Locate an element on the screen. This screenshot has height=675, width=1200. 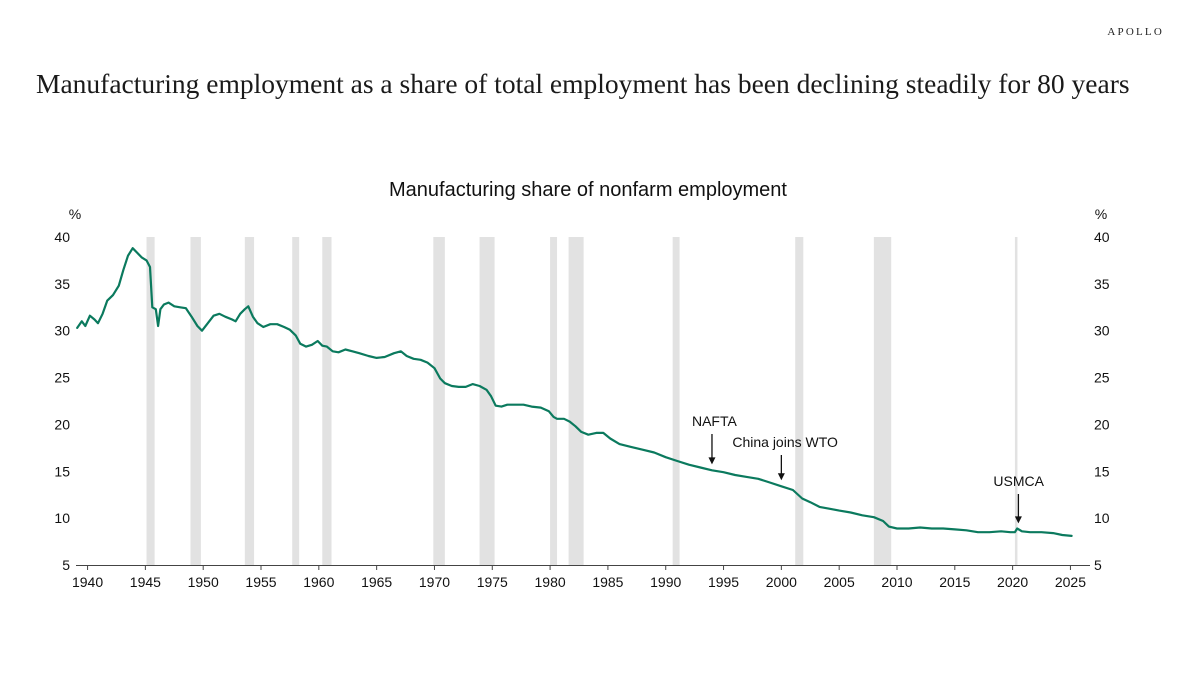
y-tick-label-right: 40 is located at coordinates (1102, 237).